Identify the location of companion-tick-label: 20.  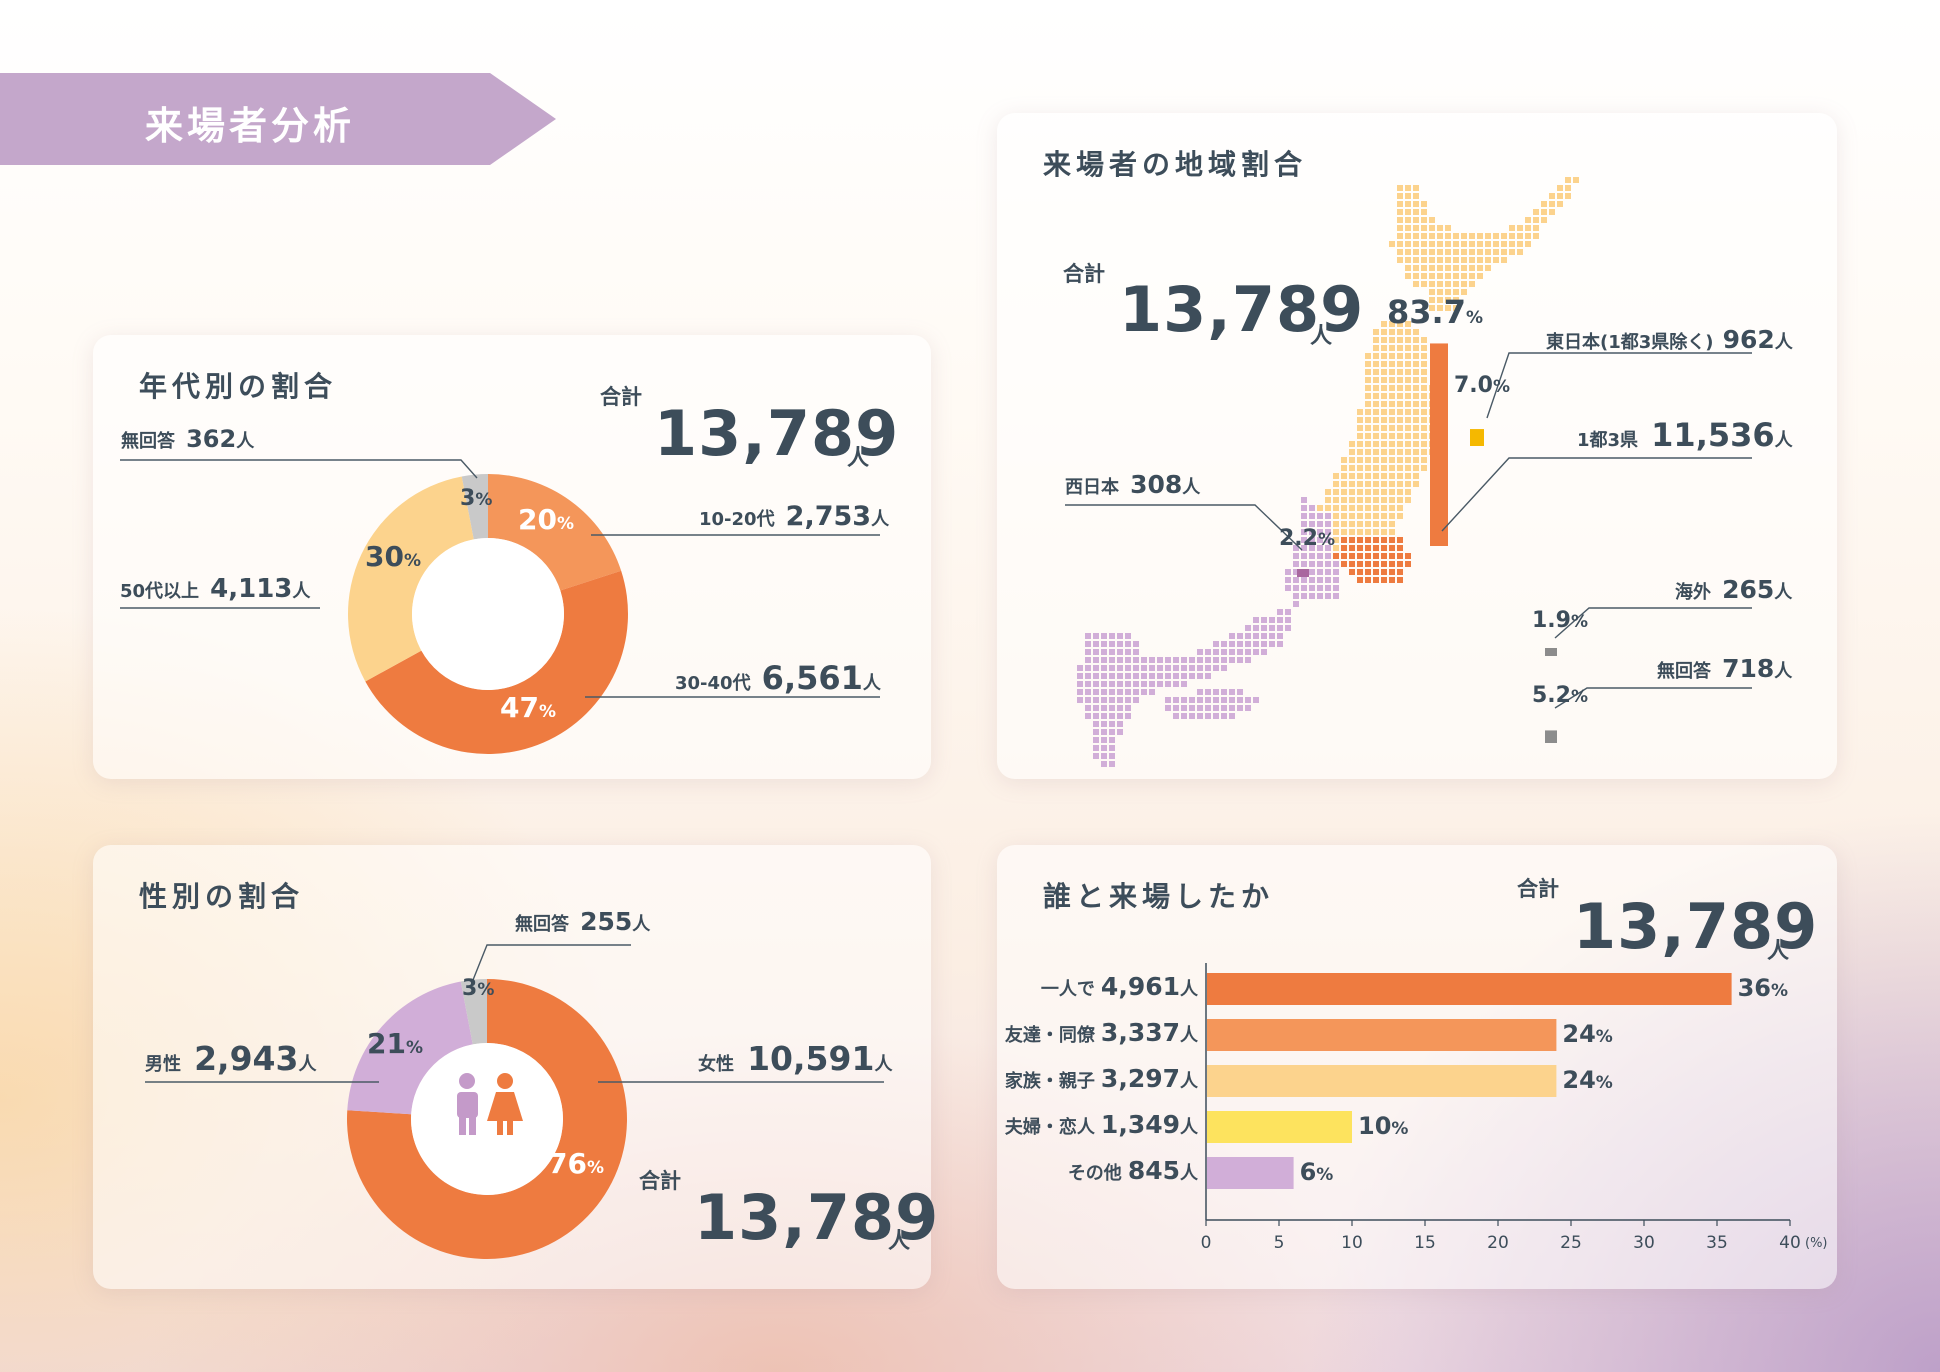
(1498, 1243).